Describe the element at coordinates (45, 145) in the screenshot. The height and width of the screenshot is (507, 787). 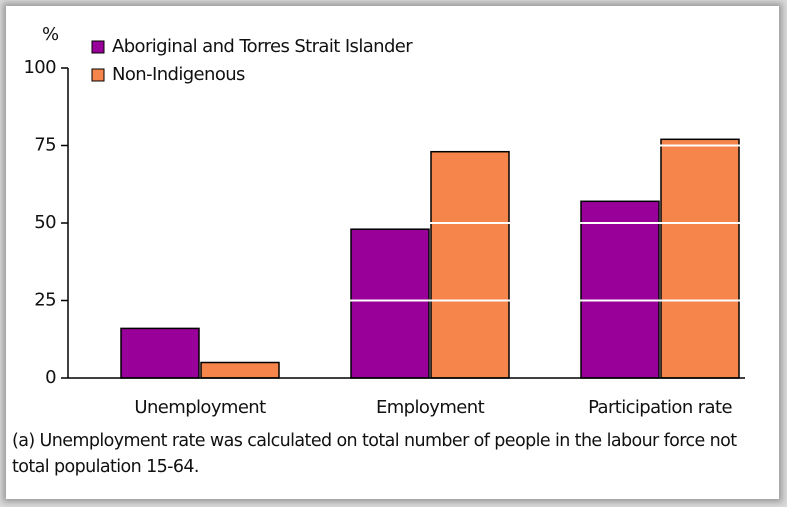
I see `y-tick-label: 75` at that location.